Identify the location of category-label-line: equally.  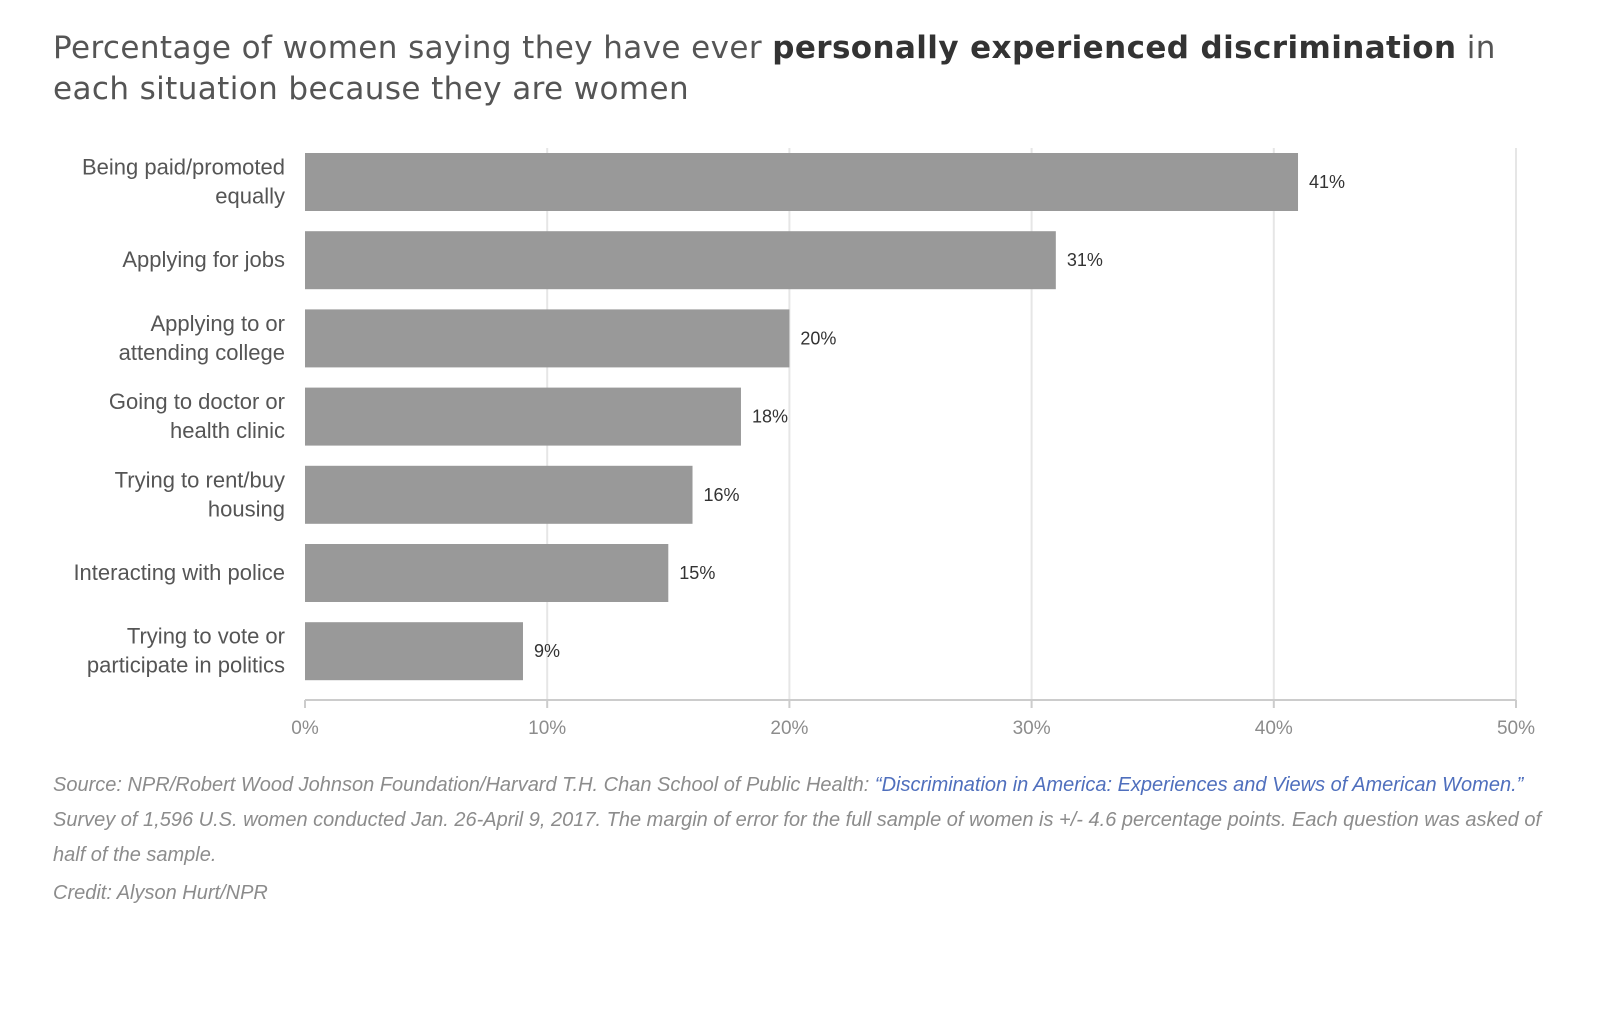
(250, 196).